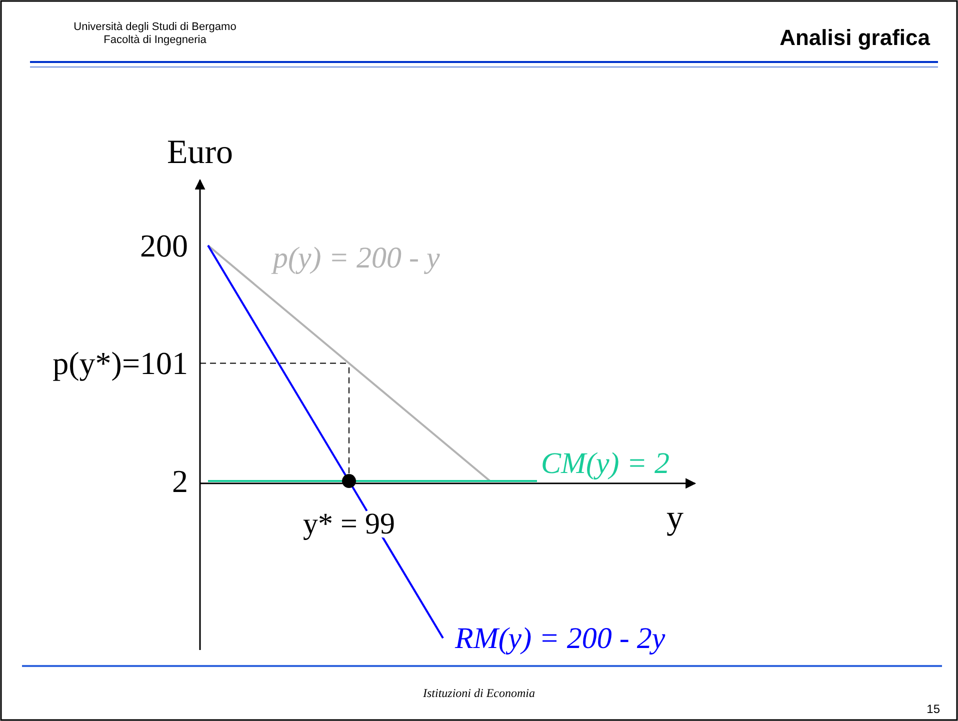 The height and width of the screenshot is (721, 958). Describe the element at coordinates (356, 257) in the screenshot. I see `series-label: p(y) = 200 - y` at that location.